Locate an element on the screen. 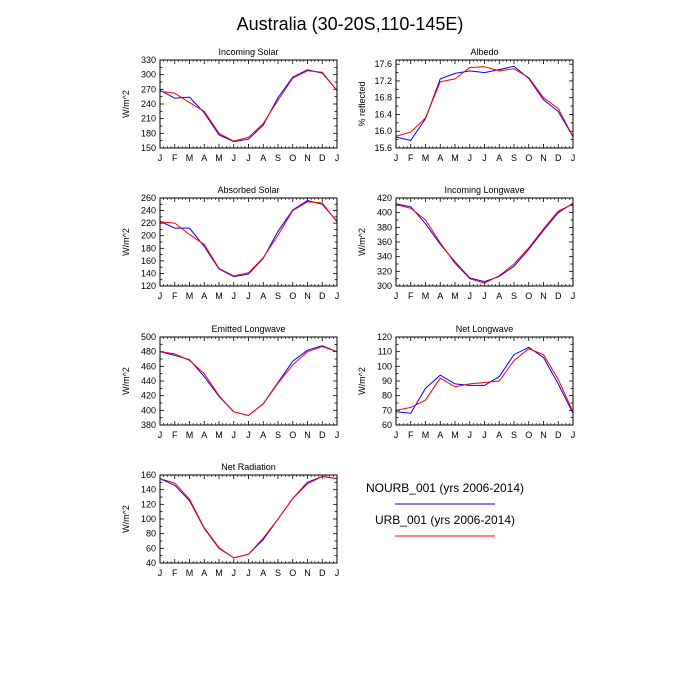 The image size is (700, 700). series-line-nourb-001-albedo is located at coordinates (484, 103).